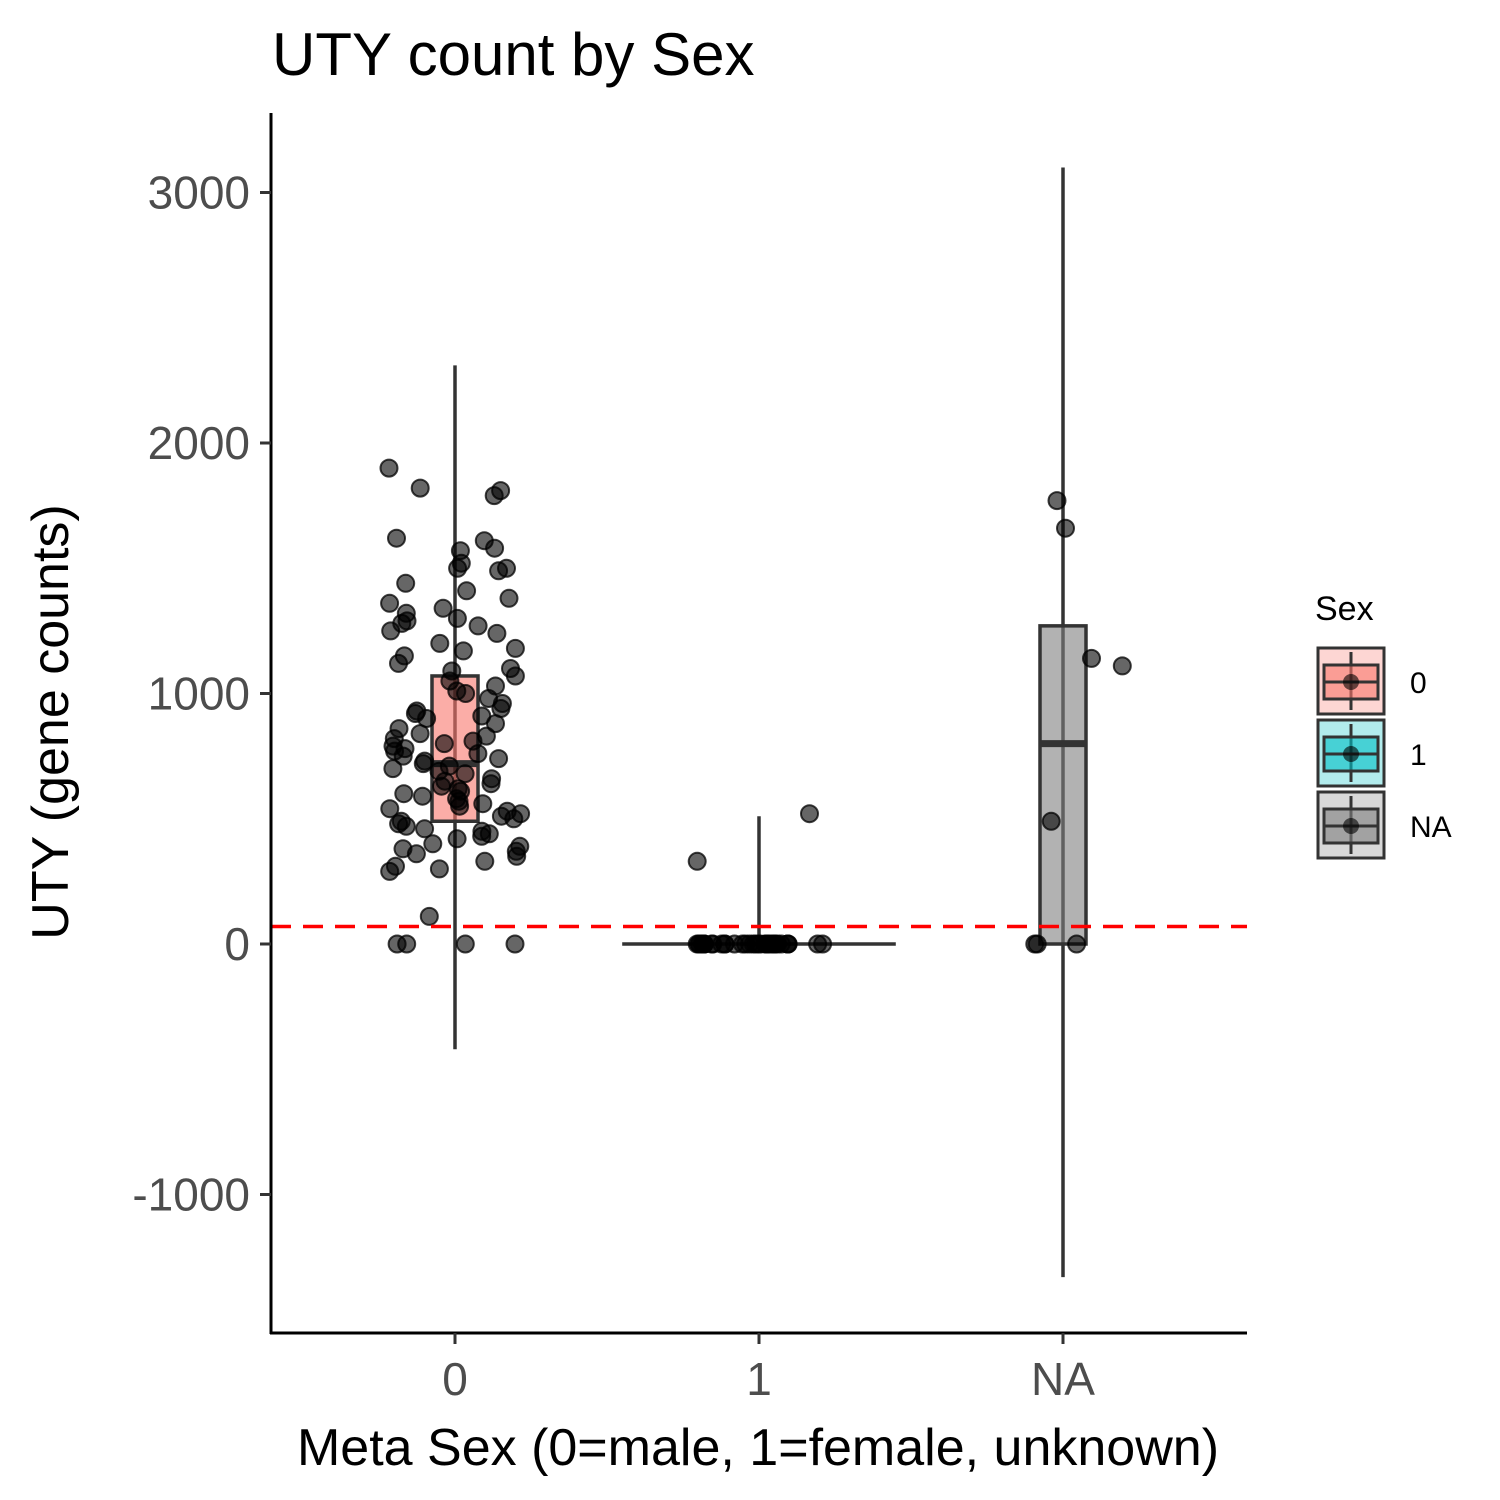 The image size is (1500, 1500). What do you see at coordinates (199, 694) in the screenshot?
I see `y-tick-label: 1000` at bounding box center [199, 694].